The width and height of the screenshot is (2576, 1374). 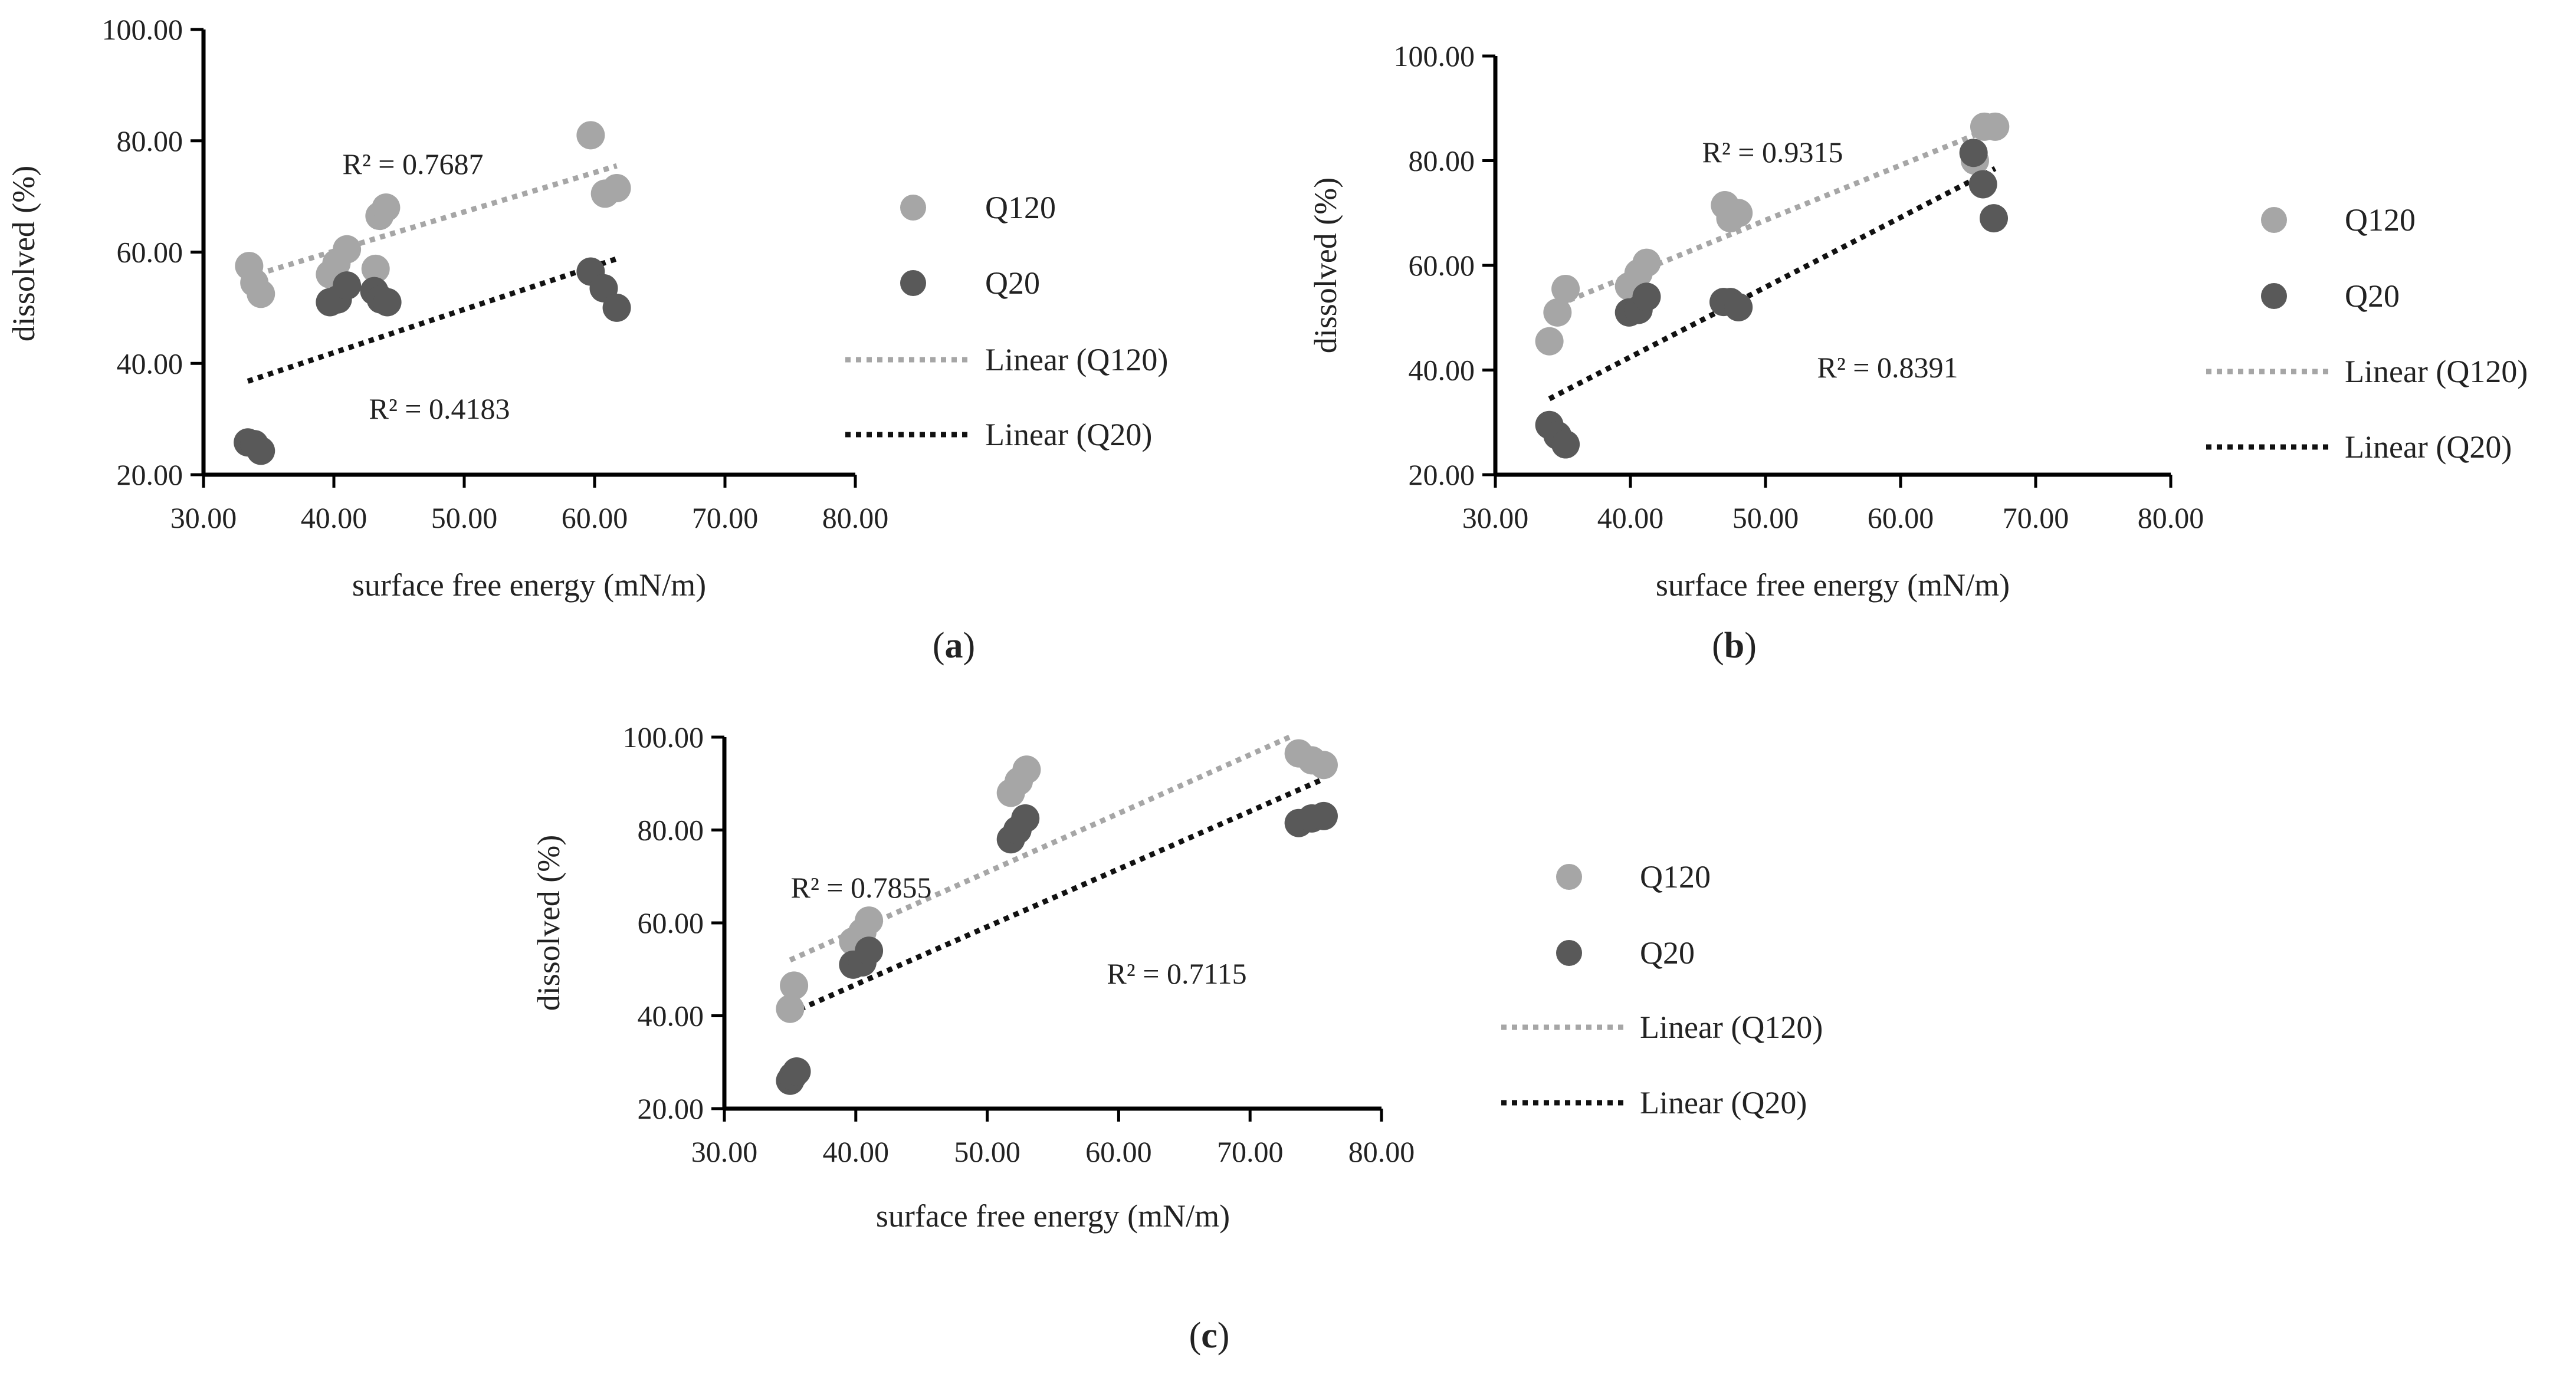 I want to click on y-tick-label-a: 20.00, so click(x=150, y=474).